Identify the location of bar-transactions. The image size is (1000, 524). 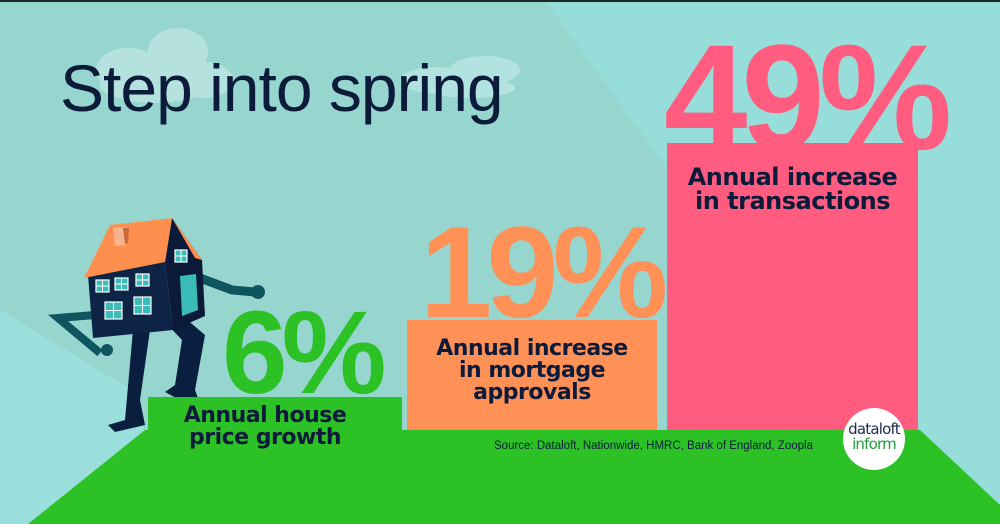
(792, 286).